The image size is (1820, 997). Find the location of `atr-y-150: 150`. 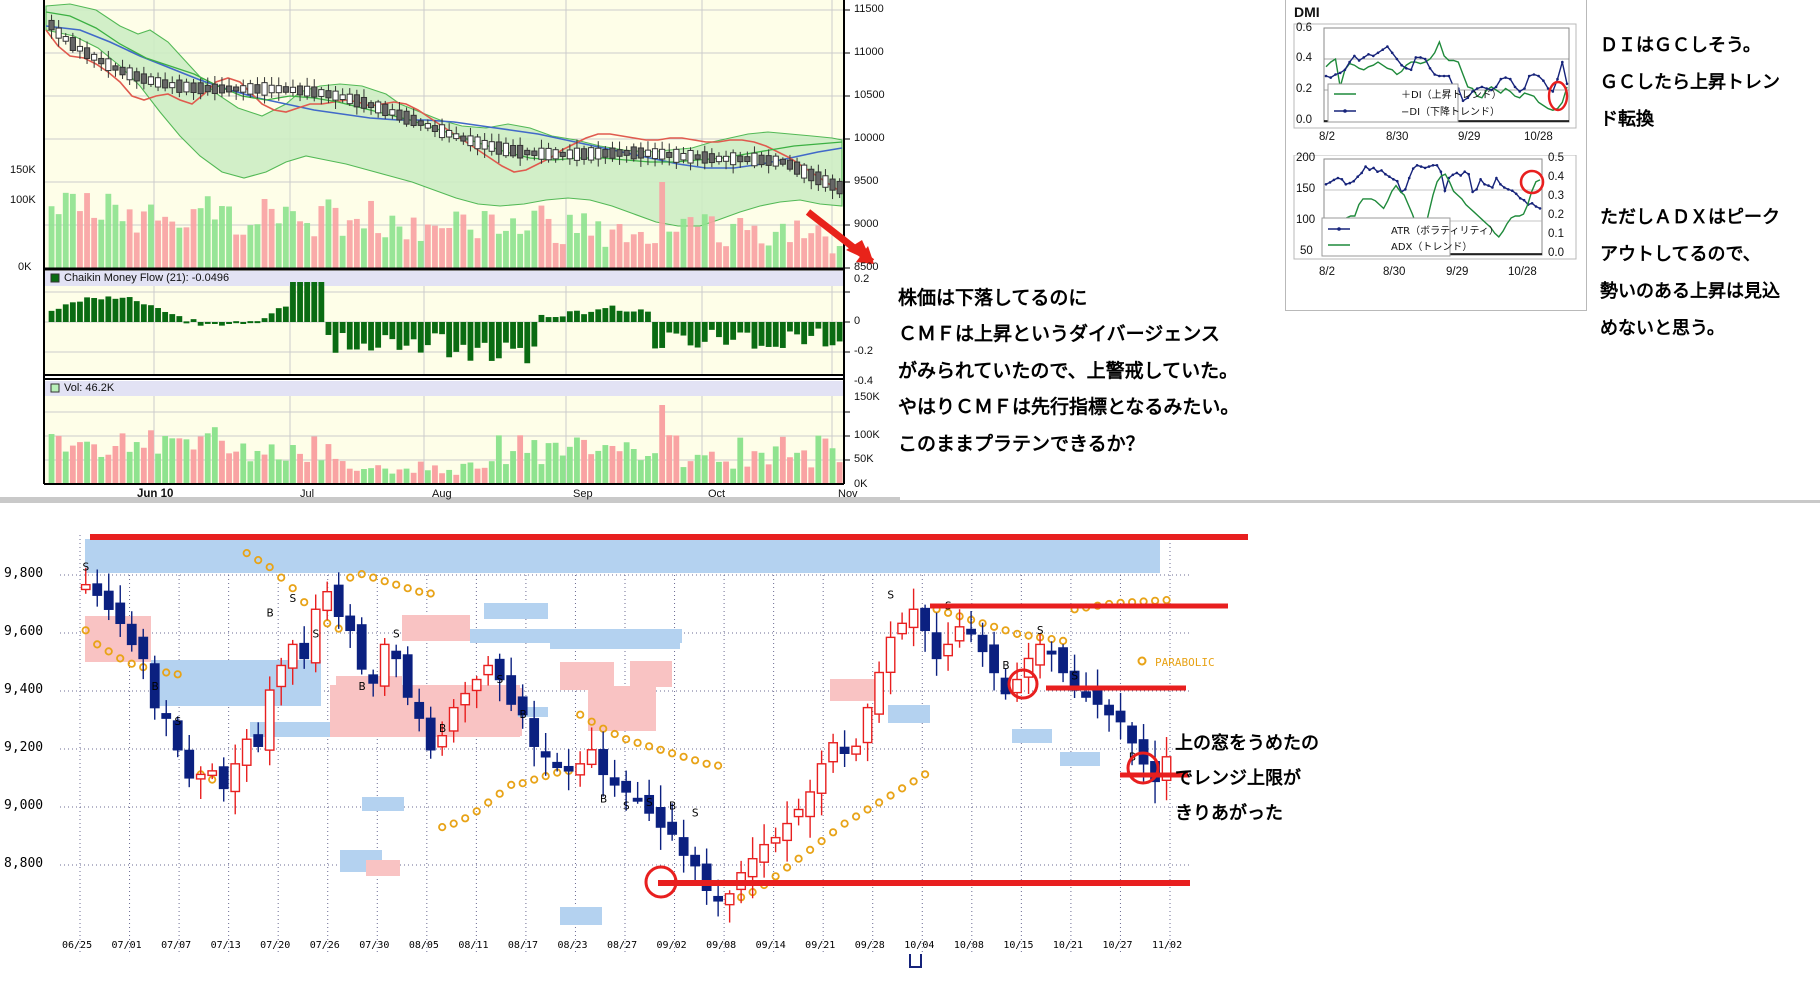

atr-y-150: 150 is located at coordinates (1306, 189).